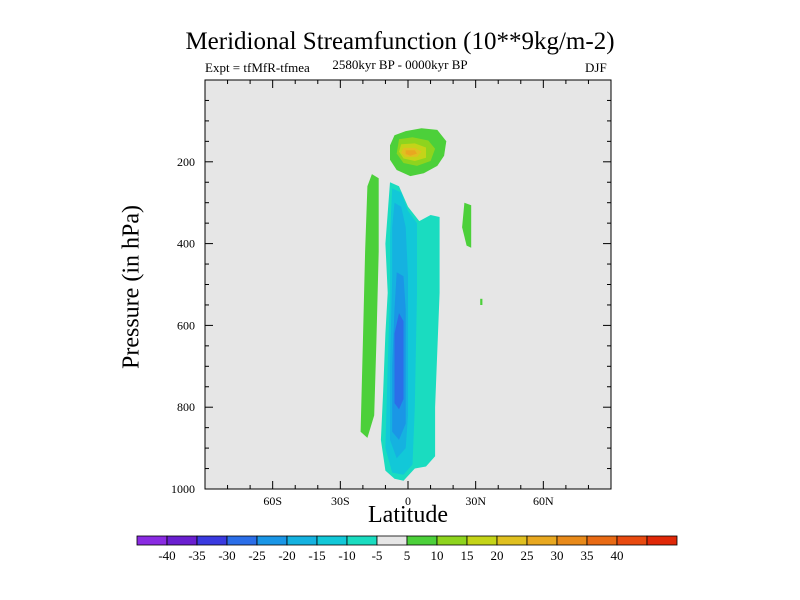  What do you see at coordinates (346, 555) in the screenshot?
I see `colorbar-label: -10` at bounding box center [346, 555].